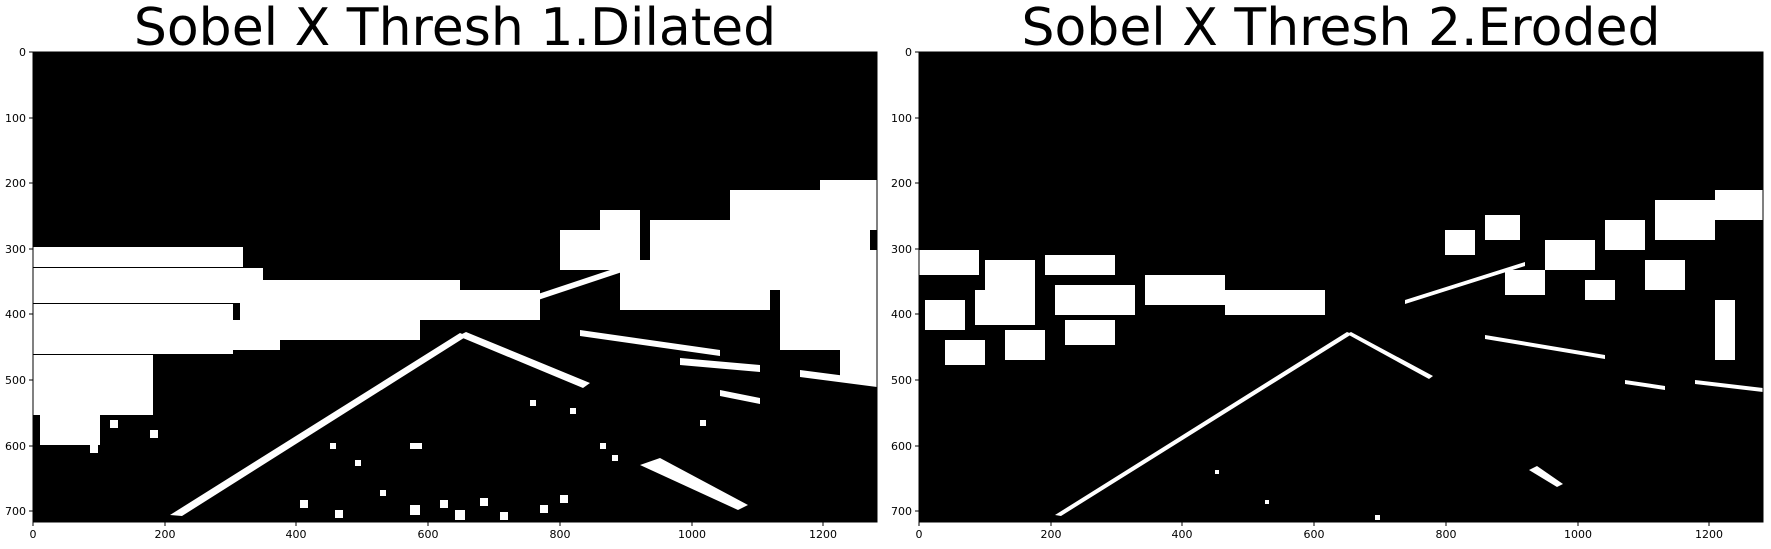  Describe the element at coordinates (455, 29) in the screenshot. I see `panel-title: Sobel X Thresh 1.Dilated` at that location.